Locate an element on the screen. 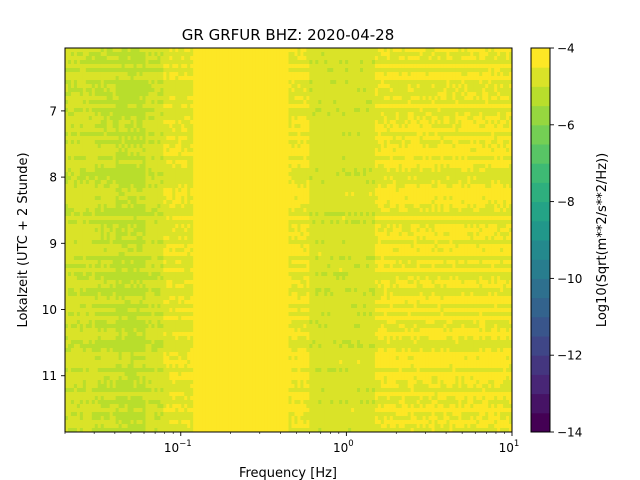 The height and width of the screenshot is (480, 640). chart-title: GR GRFUR BHZ: 2020-04-28 is located at coordinates (288, 35).